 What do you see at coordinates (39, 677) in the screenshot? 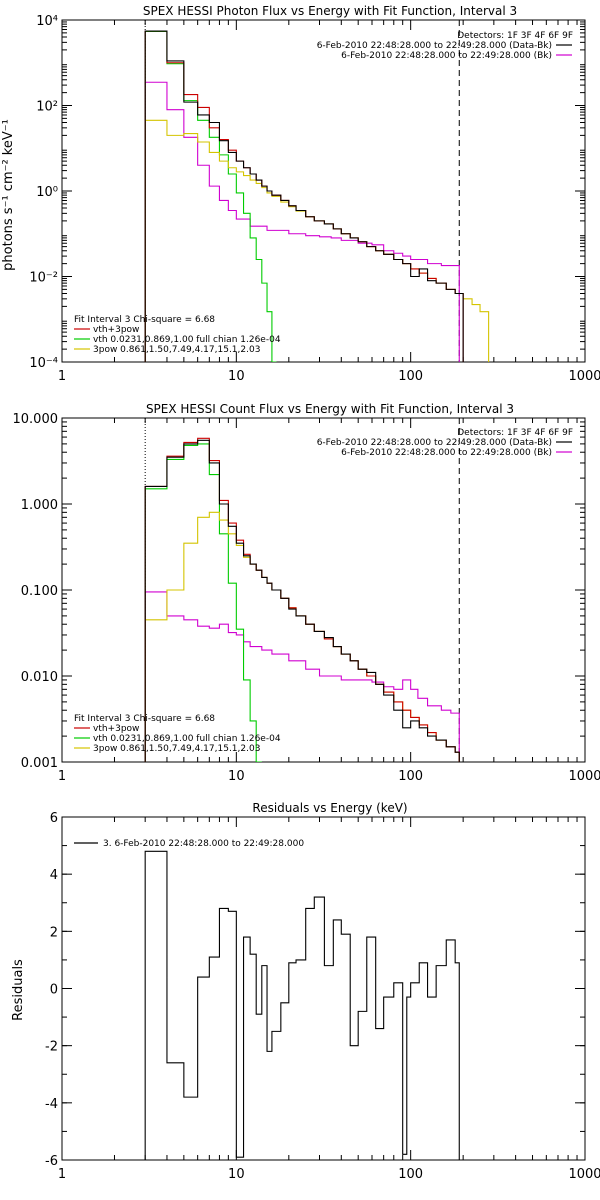
I see `y-tick-label: 0.010` at bounding box center [39, 677].